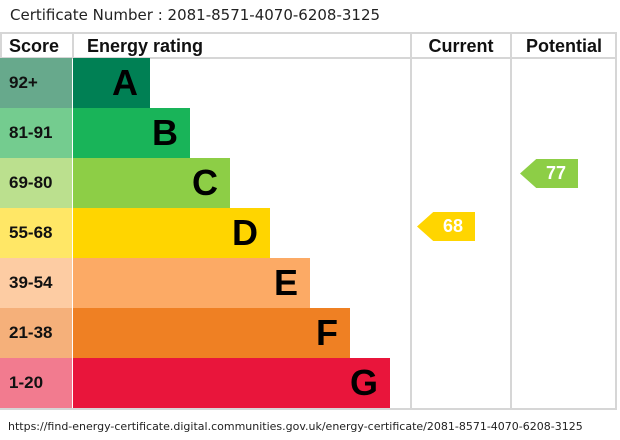  What do you see at coordinates (549, 173) in the screenshot?
I see `potential-rating-arrow: 77` at bounding box center [549, 173].